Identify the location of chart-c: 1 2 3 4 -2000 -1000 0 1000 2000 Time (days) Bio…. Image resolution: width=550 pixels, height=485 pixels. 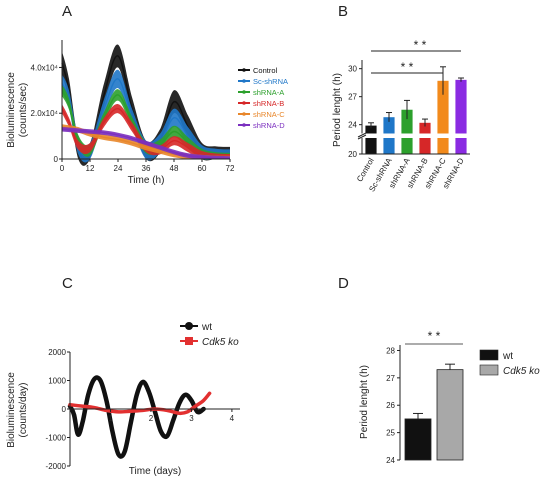
(123, 399).